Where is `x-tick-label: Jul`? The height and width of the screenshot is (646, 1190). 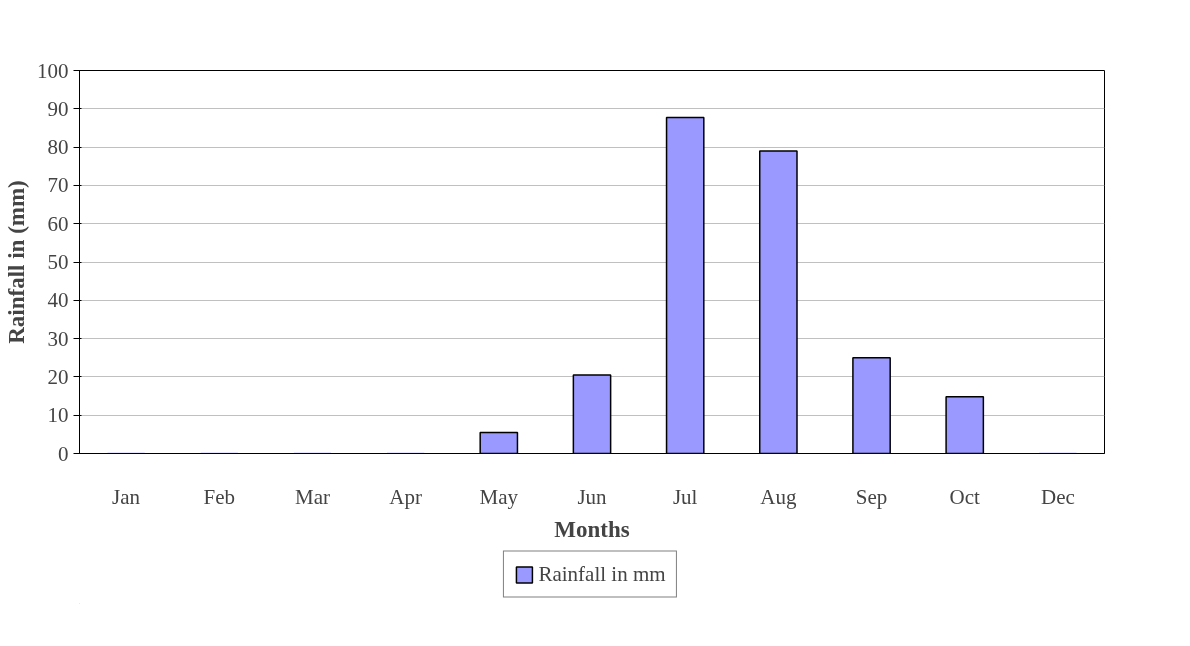 x-tick-label: Jul is located at coordinates (685, 496).